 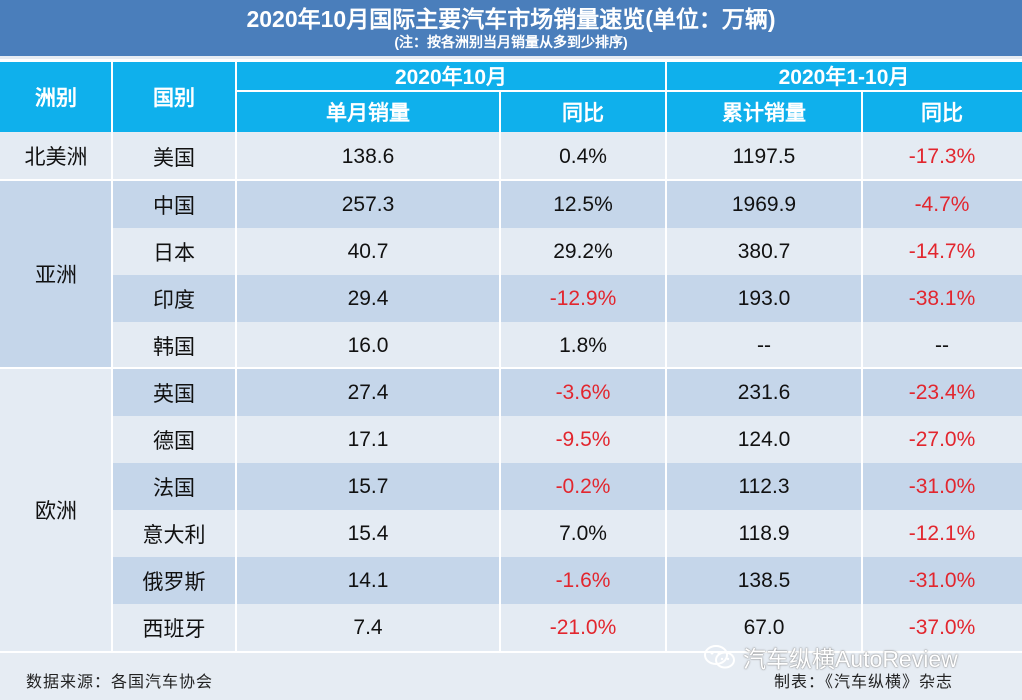 What do you see at coordinates (368, 298) in the screenshot?
I see `monthly-sales-cell: 29.4` at bounding box center [368, 298].